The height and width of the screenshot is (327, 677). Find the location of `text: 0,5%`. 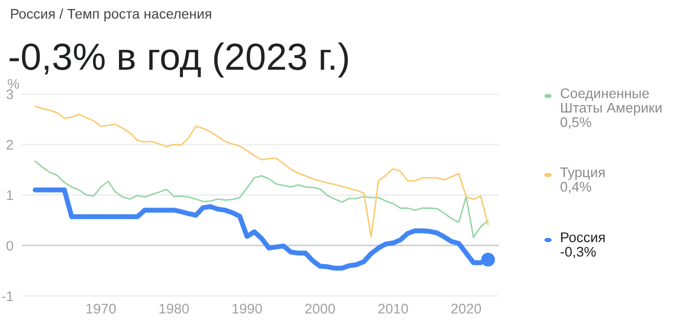

text: 0,5% is located at coordinates (576, 123).